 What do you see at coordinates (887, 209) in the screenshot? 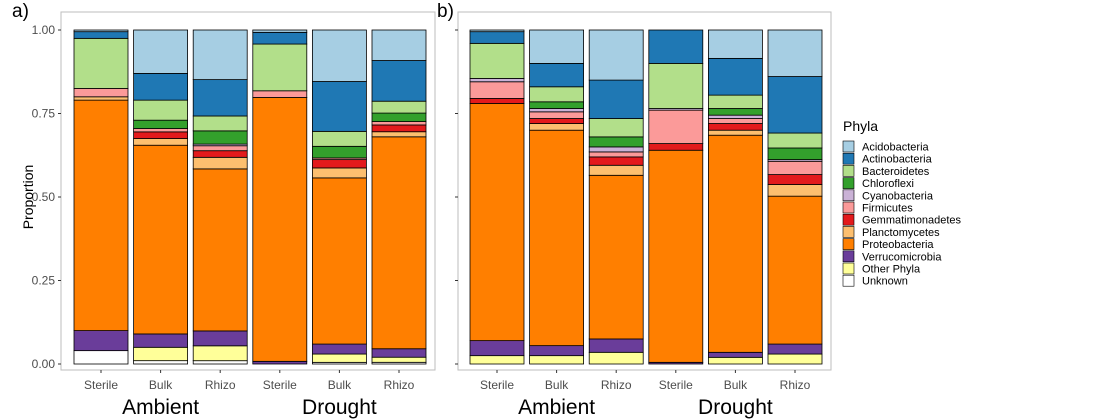
I see `legend-label: Firmicutes` at bounding box center [887, 209].